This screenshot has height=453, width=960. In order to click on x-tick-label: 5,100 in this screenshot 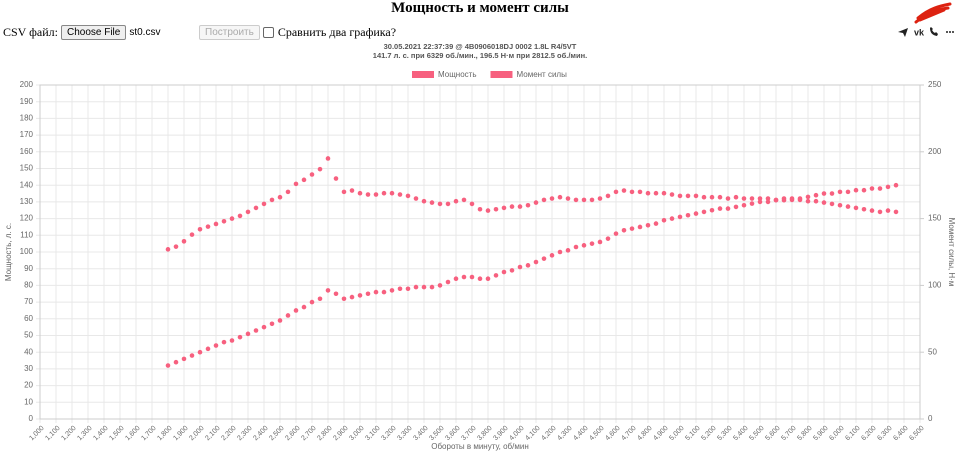, I will do `click(692, 433)`.